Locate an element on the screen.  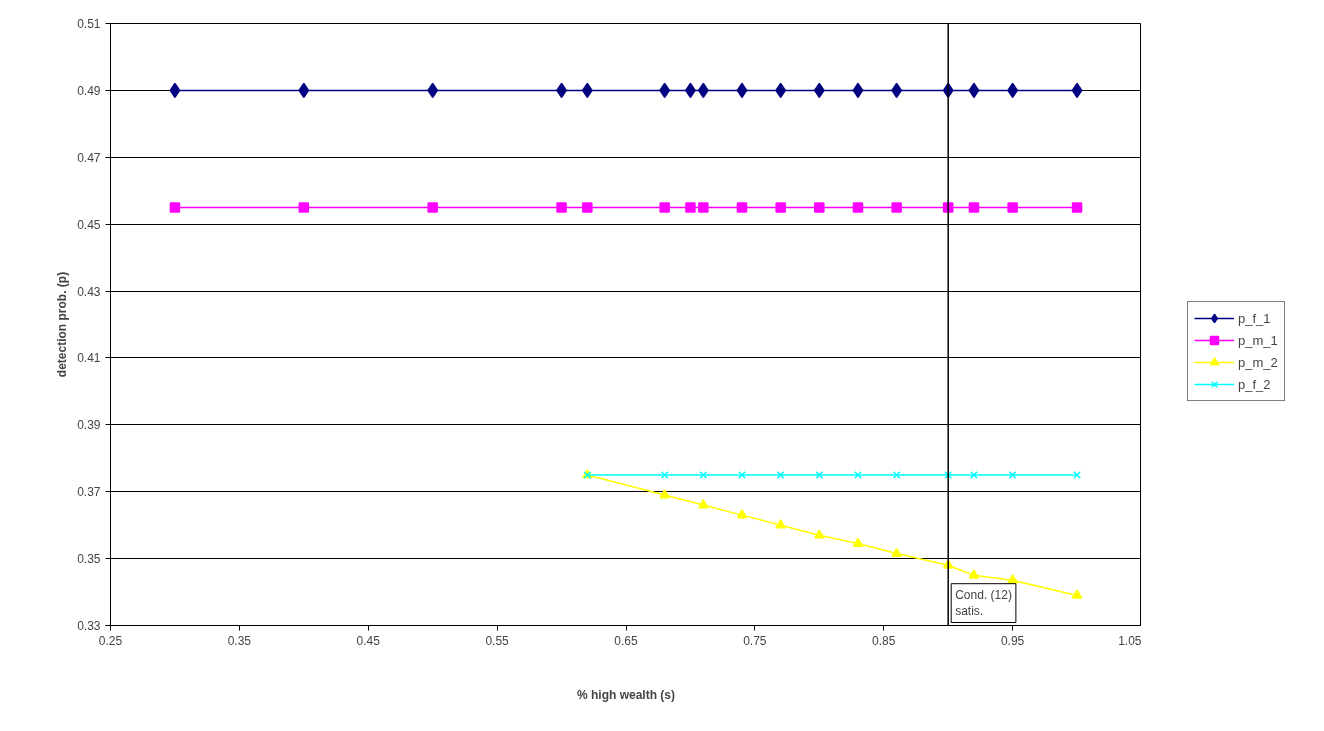
legend-label: p_f_1 is located at coordinates (1254, 318).